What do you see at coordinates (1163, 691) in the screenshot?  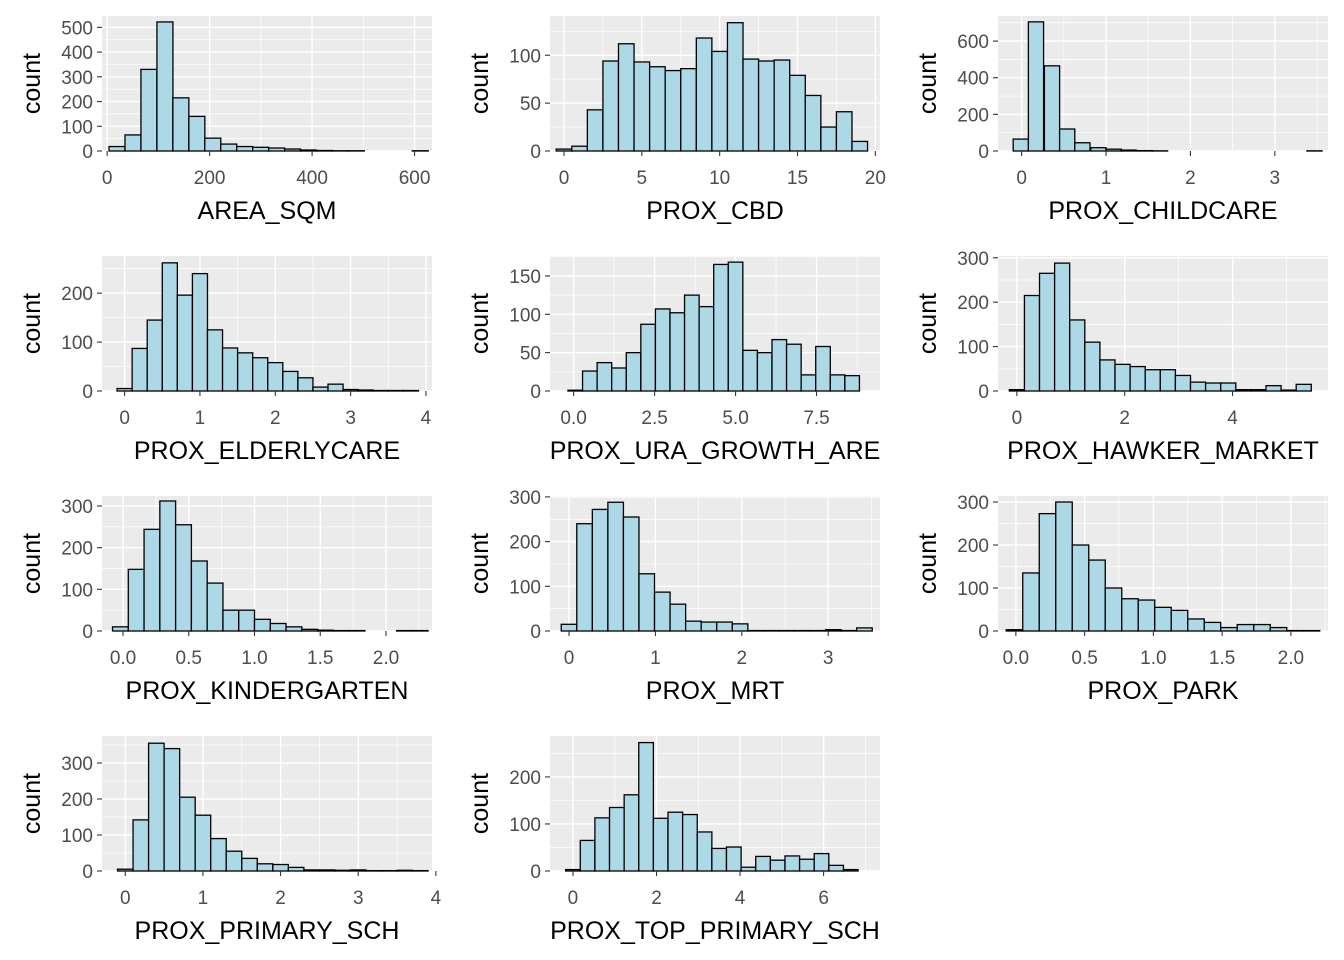 I see `x-axis-title: PROX_PARK` at bounding box center [1163, 691].